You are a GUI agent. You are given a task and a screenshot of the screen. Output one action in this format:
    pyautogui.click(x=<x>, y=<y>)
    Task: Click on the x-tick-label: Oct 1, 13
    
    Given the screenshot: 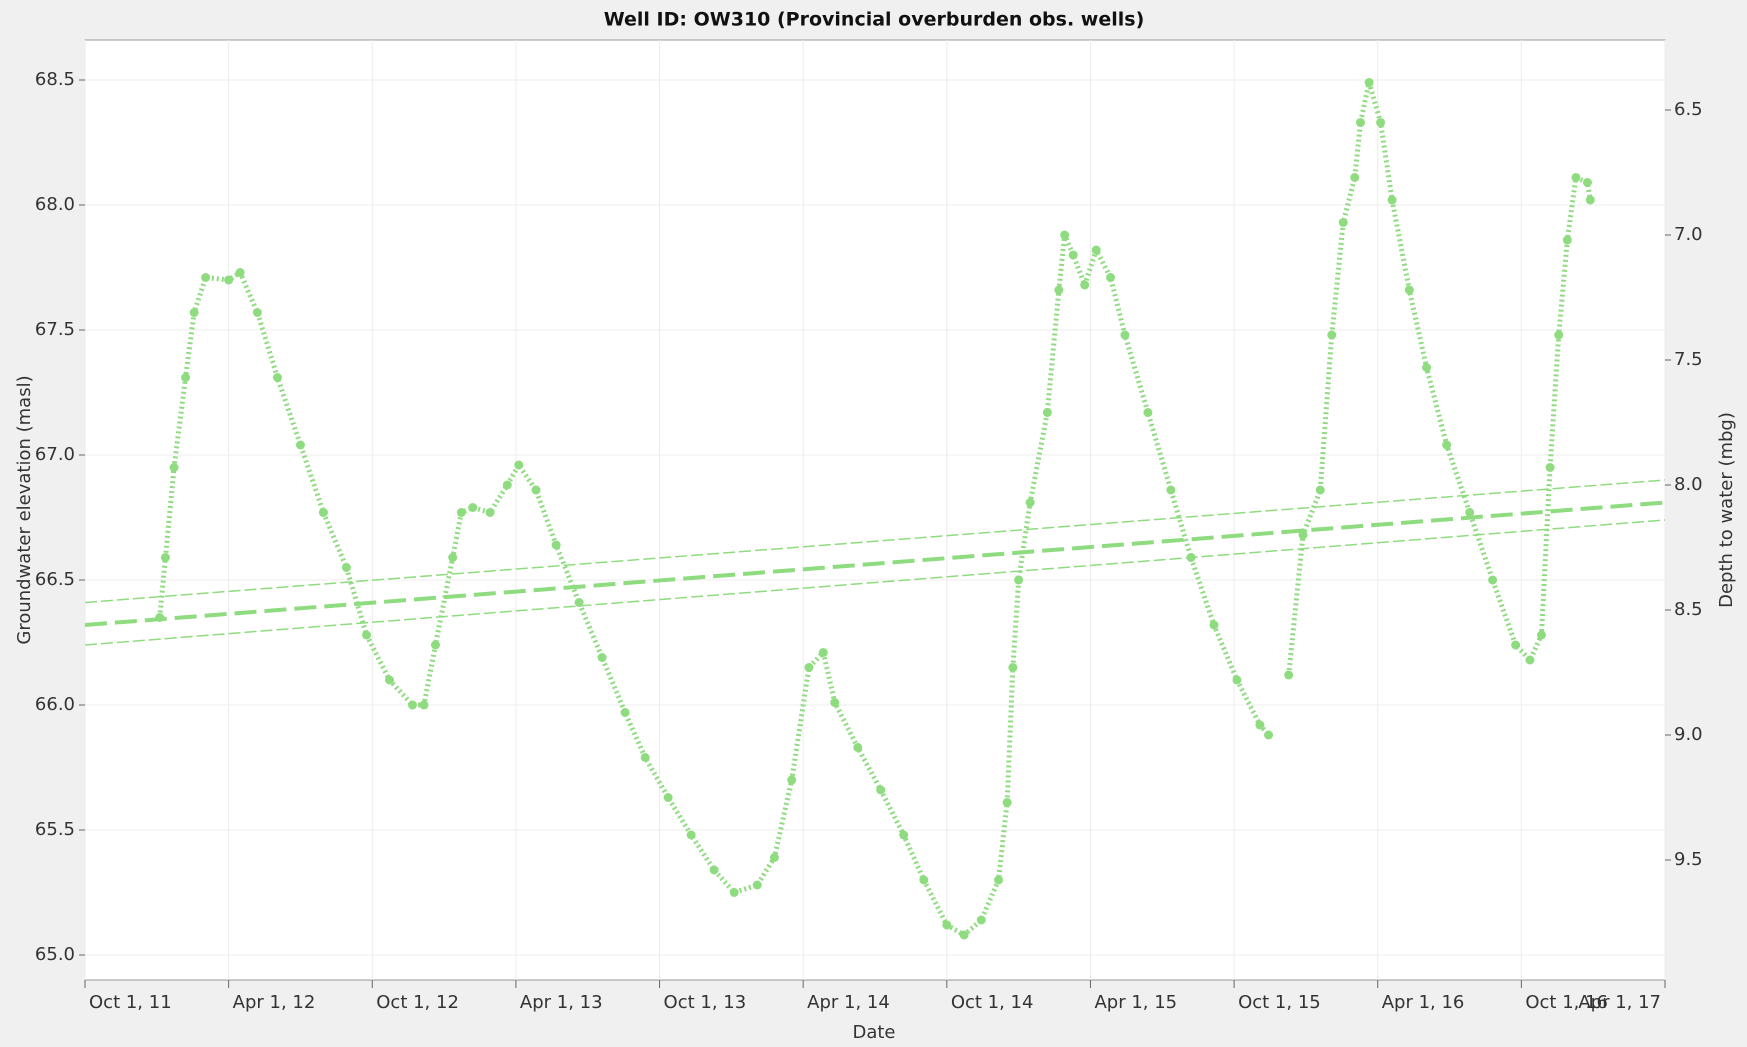 What is the action you would take?
    pyautogui.click(x=705, y=1002)
    